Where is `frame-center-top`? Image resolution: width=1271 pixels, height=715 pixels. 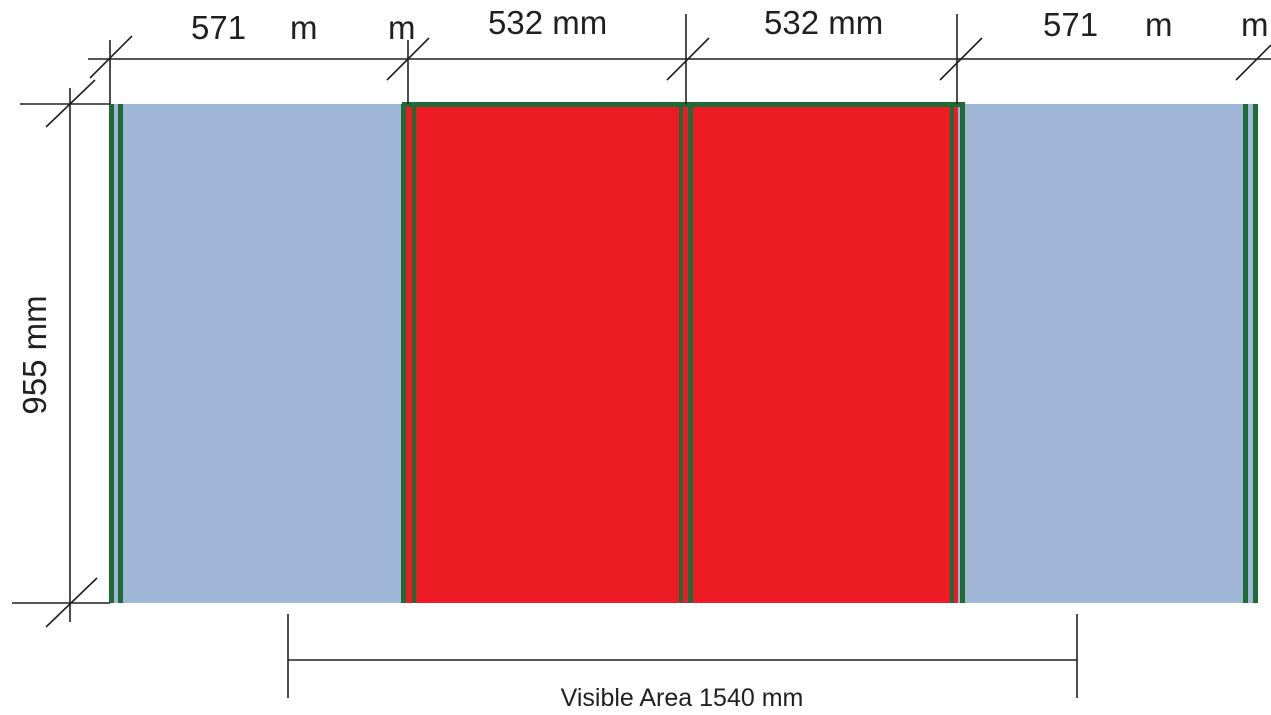
frame-center-top is located at coordinates (683, 104).